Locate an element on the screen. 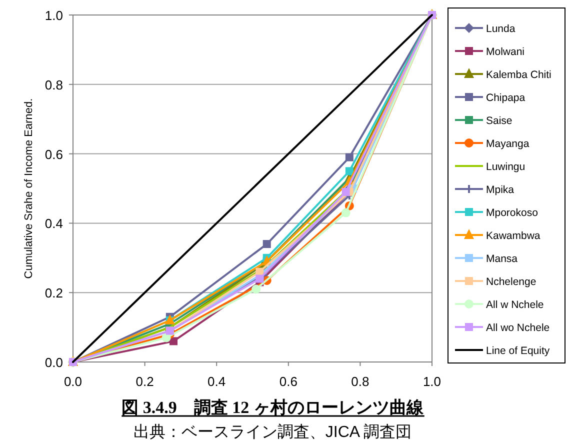 The image size is (567, 443). x-tick-label: 0.2 is located at coordinates (145, 381).